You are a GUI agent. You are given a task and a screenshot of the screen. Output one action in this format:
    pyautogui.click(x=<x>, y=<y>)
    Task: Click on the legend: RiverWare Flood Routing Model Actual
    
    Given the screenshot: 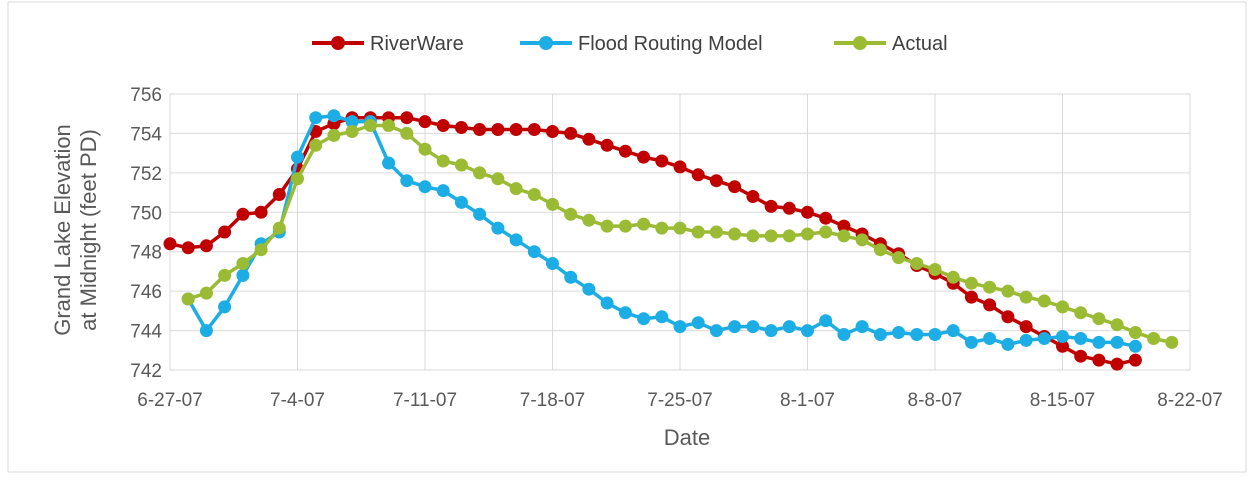 What is the action you would take?
    pyautogui.click(x=630, y=44)
    